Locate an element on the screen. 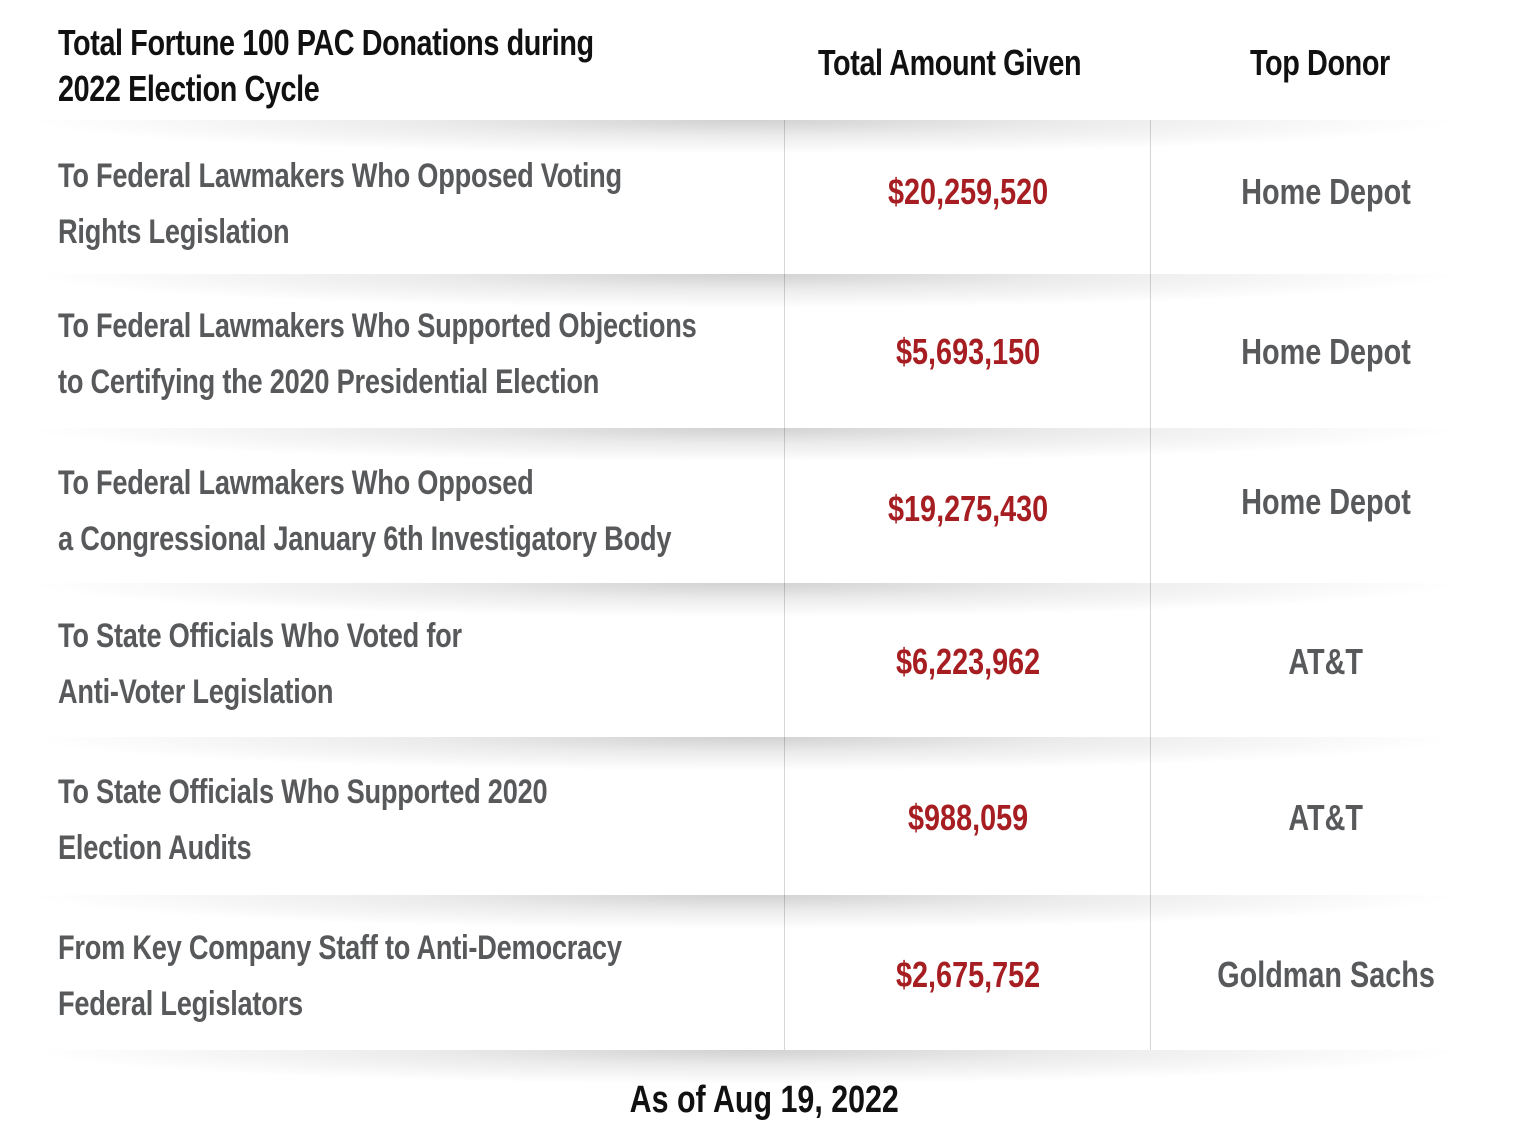  table-row-label-line: Anti-Voter Legislation is located at coordinates (196, 692).